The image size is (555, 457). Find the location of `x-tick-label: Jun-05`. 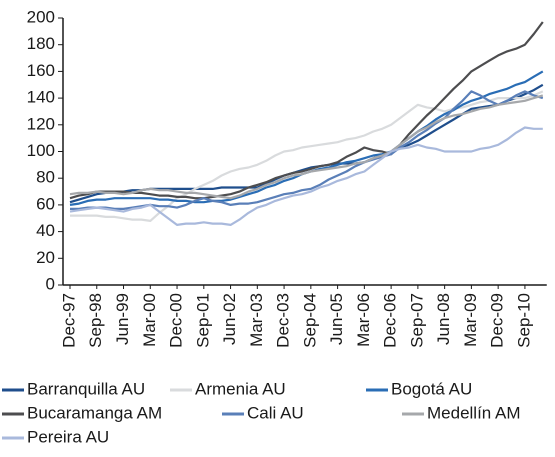

x-tick-label: Jun-05 is located at coordinates (336, 319).